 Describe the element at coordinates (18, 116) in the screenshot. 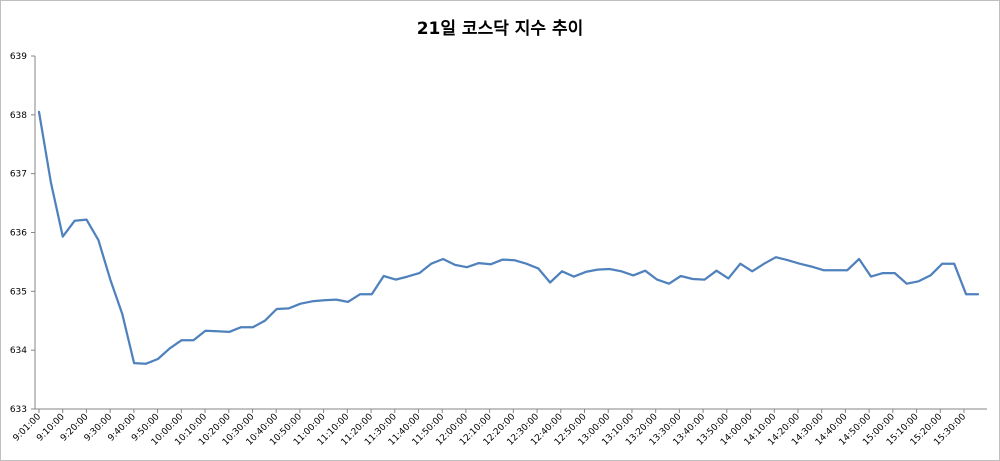

I see `y-tick-label: 638` at that location.